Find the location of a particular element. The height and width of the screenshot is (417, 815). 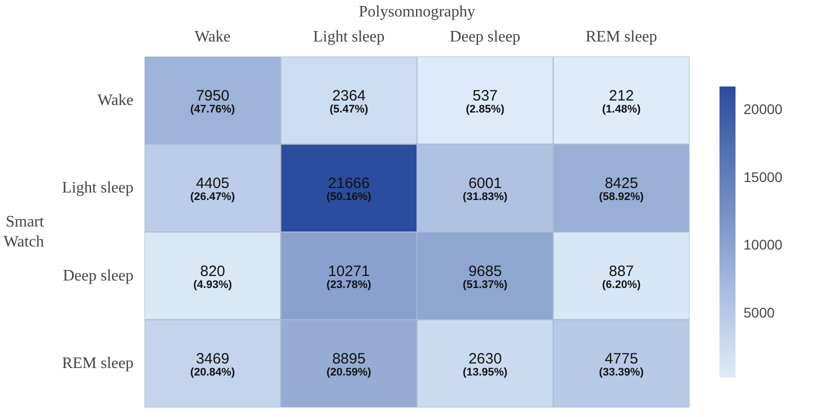

y-tick-label: Light sleep is located at coordinates (98, 188).